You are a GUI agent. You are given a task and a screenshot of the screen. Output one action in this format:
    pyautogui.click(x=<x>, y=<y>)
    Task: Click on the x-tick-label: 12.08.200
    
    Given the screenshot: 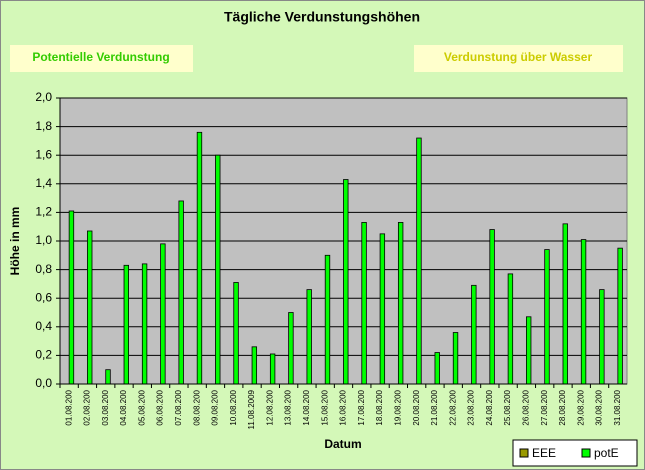 What is the action you would take?
    pyautogui.click(x=269, y=407)
    